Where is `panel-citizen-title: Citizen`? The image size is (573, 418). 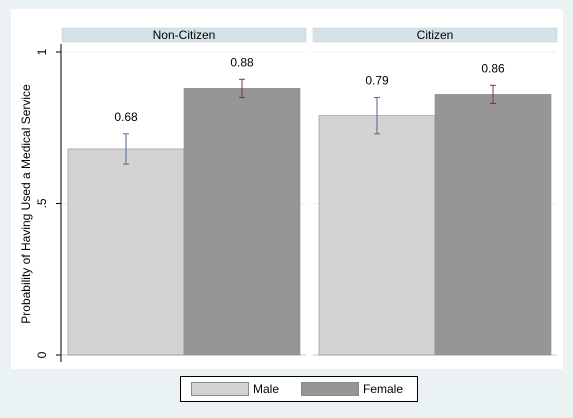 panel-citizen-title: Citizen is located at coordinates (435, 35).